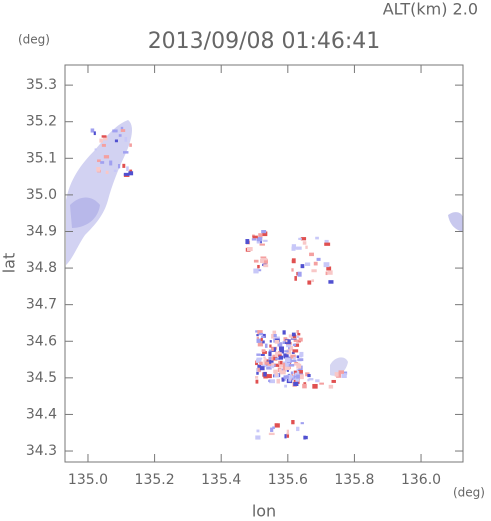  What do you see at coordinates (221, 480) in the screenshot?
I see `x-tick-label: 135.4` at bounding box center [221, 480].